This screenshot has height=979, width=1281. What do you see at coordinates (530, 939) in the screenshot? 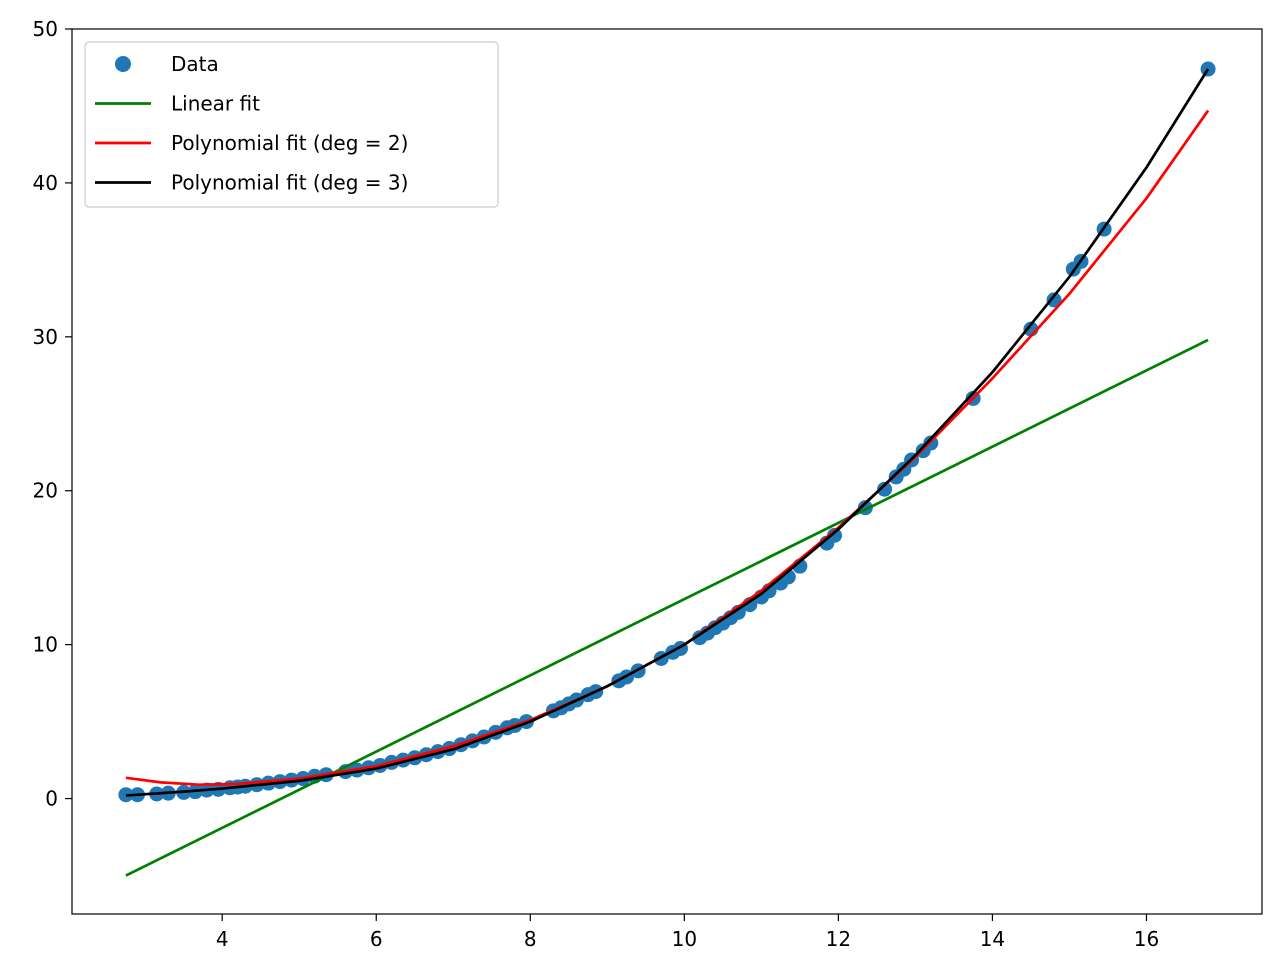
I see `x-tick-label: 8` at bounding box center [530, 939].